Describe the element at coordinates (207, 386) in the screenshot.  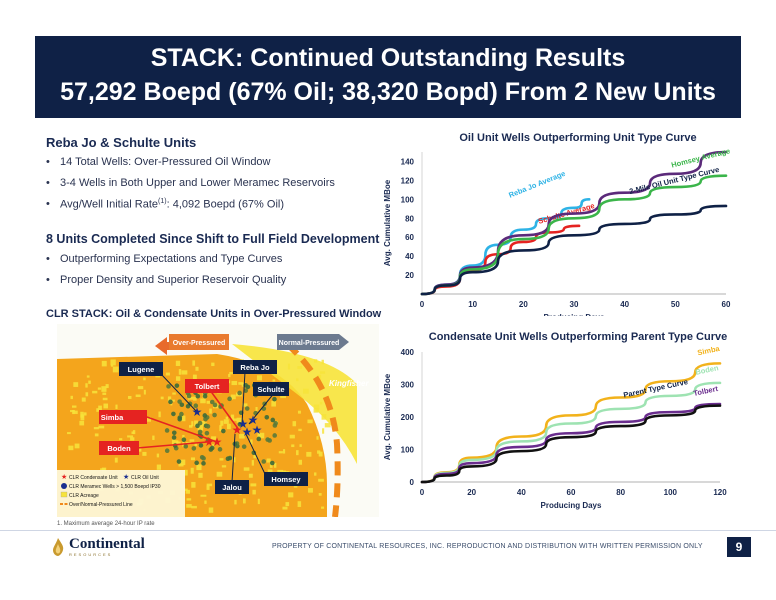
I see `unit-label-tolbert: Tolbert` at that location.